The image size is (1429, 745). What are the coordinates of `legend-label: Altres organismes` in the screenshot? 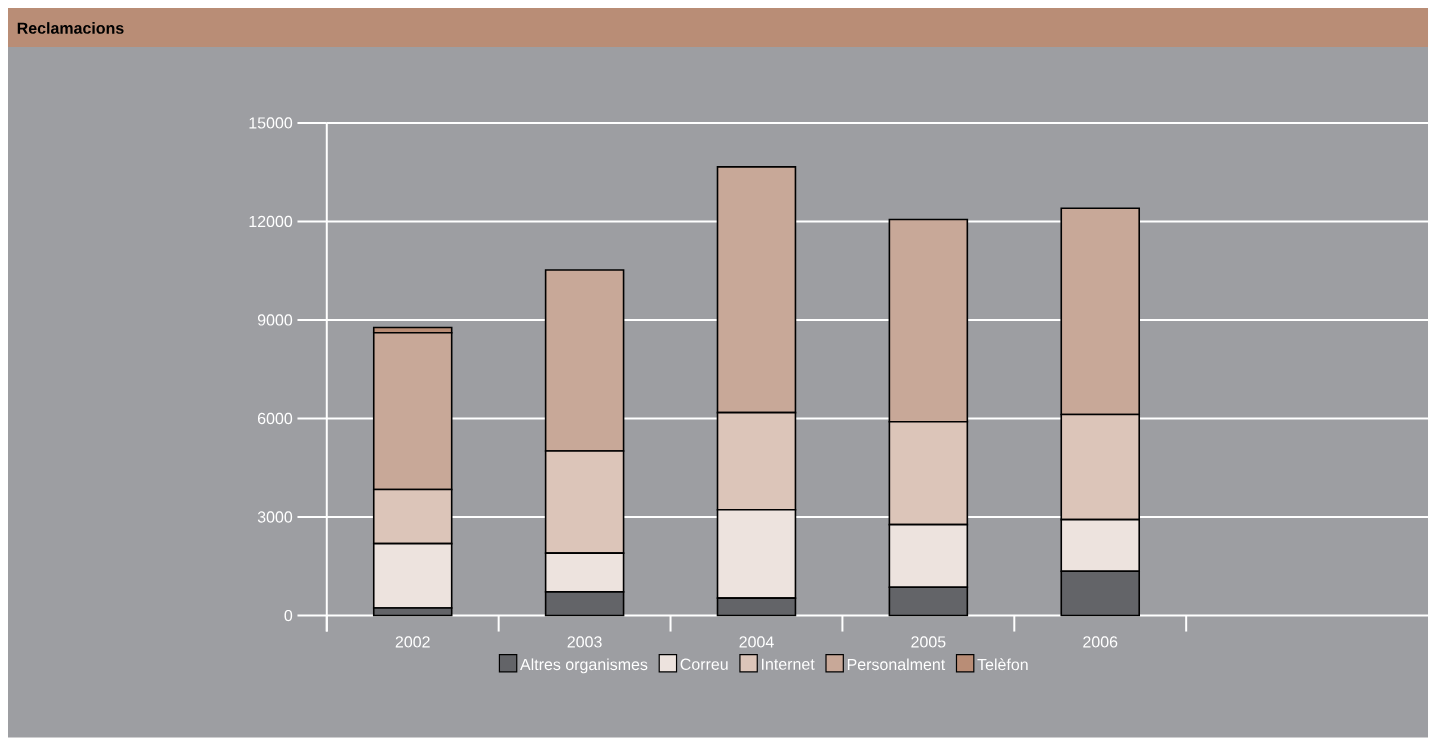 It's located at (584, 666).